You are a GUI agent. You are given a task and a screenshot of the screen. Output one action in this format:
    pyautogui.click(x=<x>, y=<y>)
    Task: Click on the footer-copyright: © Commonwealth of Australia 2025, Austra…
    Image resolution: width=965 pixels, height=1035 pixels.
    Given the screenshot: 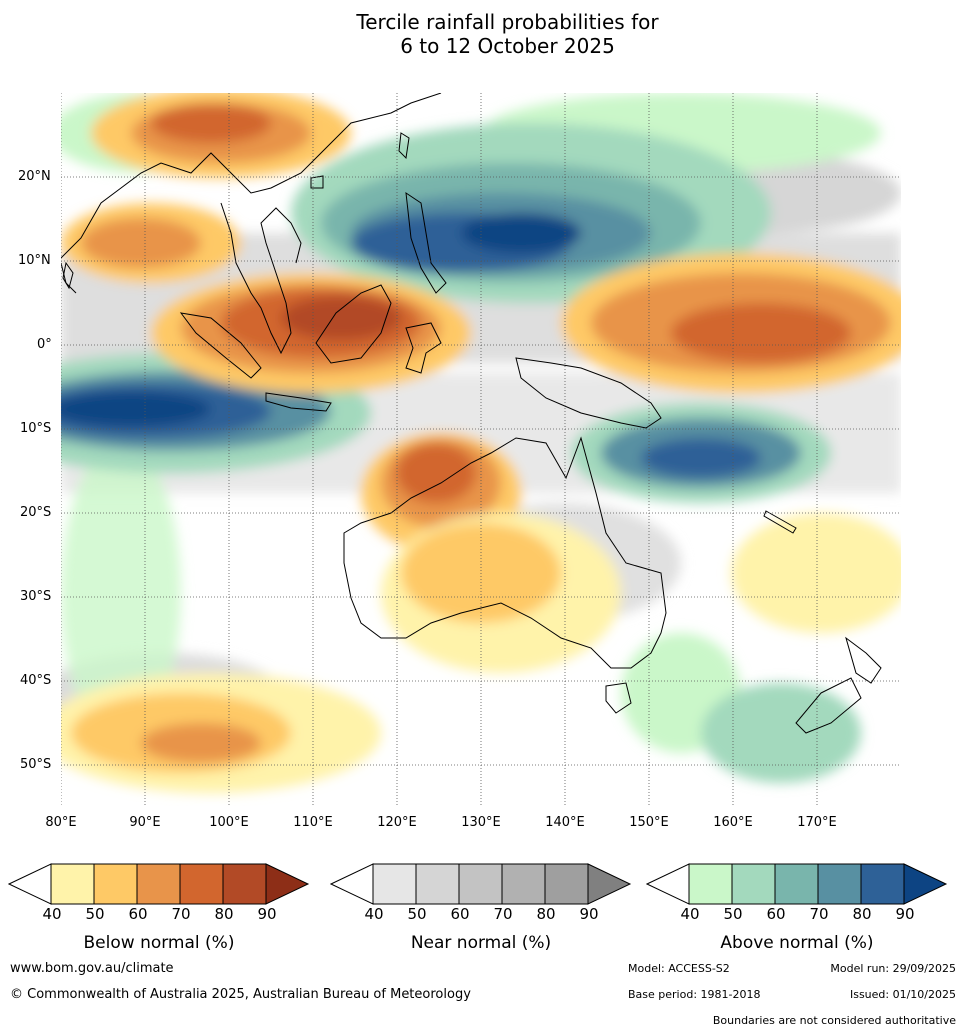 What is the action you would take?
    pyautogui.click(x=240, y=994)
    